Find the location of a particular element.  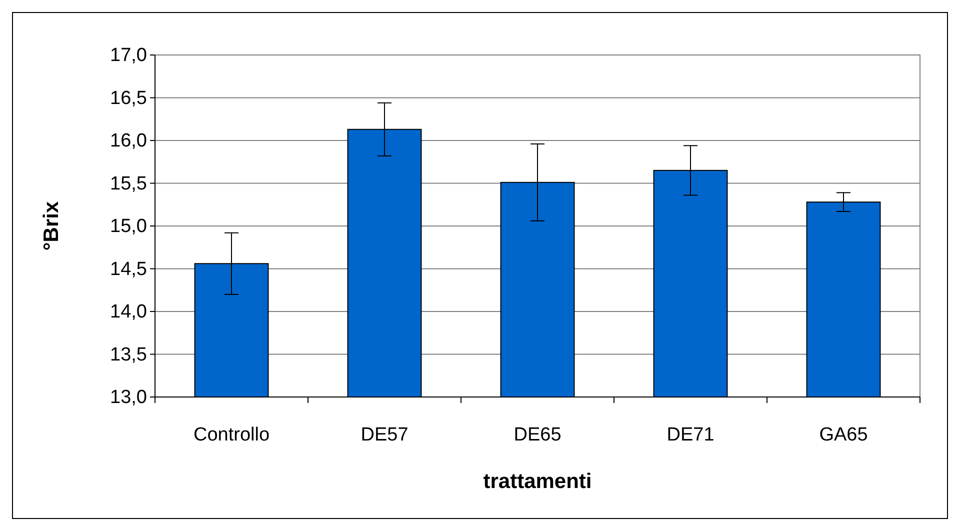

y-tick-label: 14,5 is located at coordinates (128, 269).